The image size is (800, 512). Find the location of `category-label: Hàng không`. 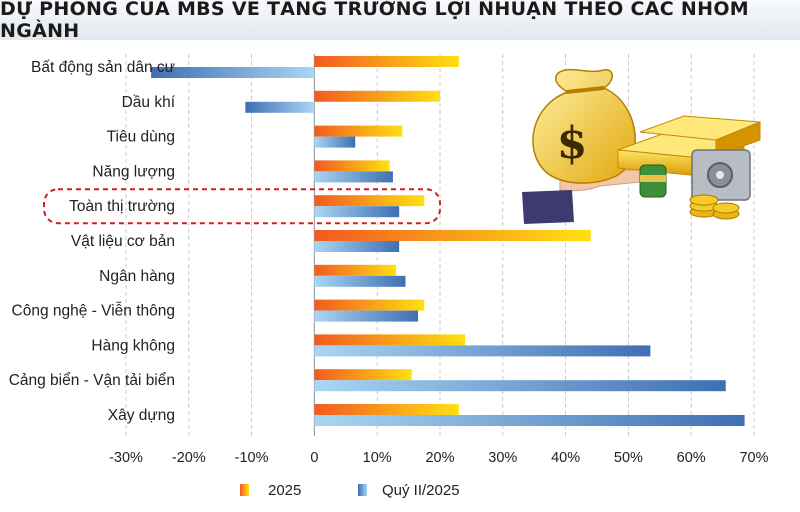

category-label: Hàng không is located at coordinates (133, 345).